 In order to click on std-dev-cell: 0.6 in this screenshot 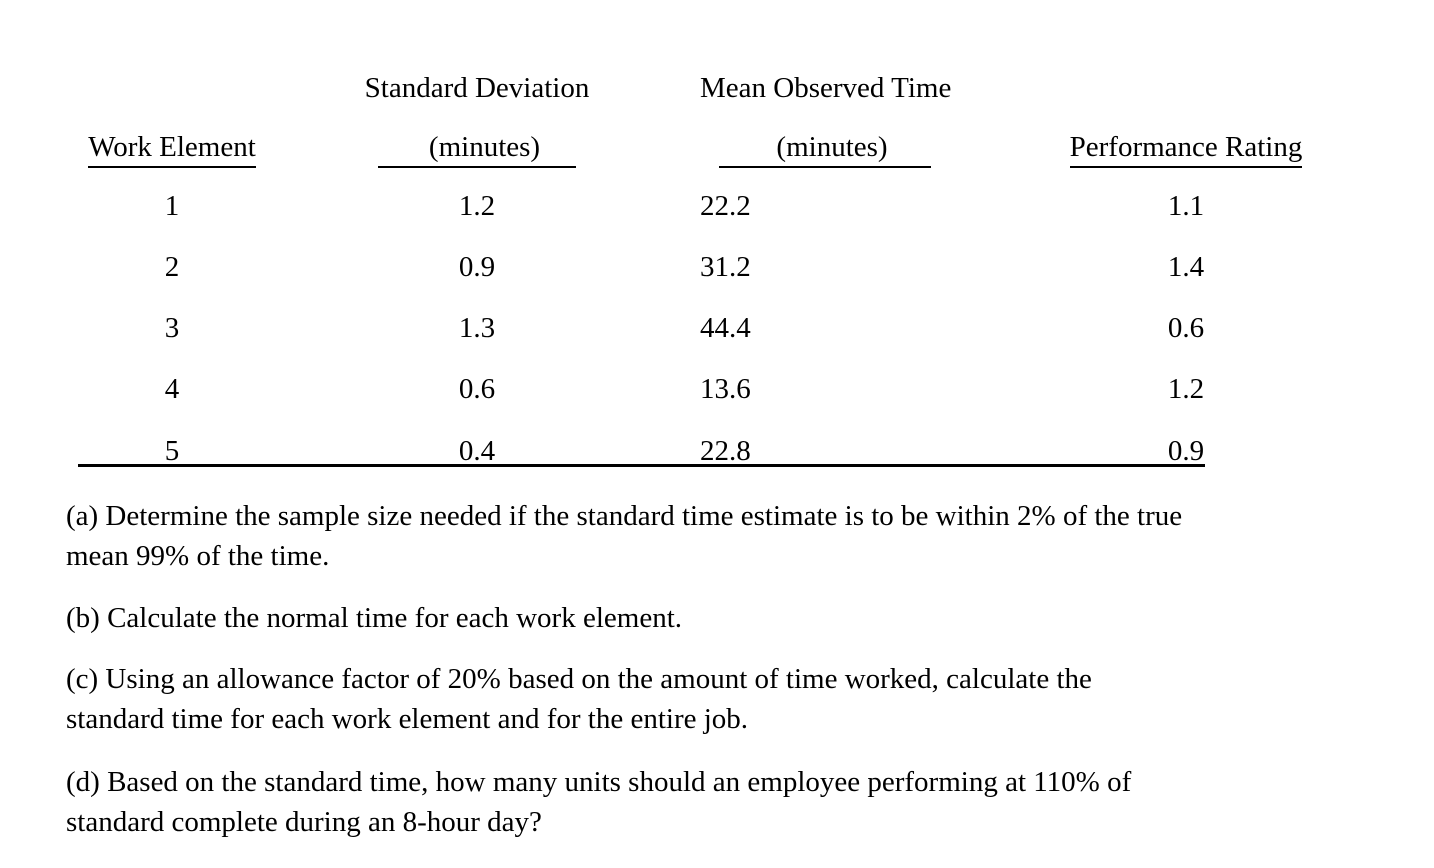, I will do `click(477, 389)`.